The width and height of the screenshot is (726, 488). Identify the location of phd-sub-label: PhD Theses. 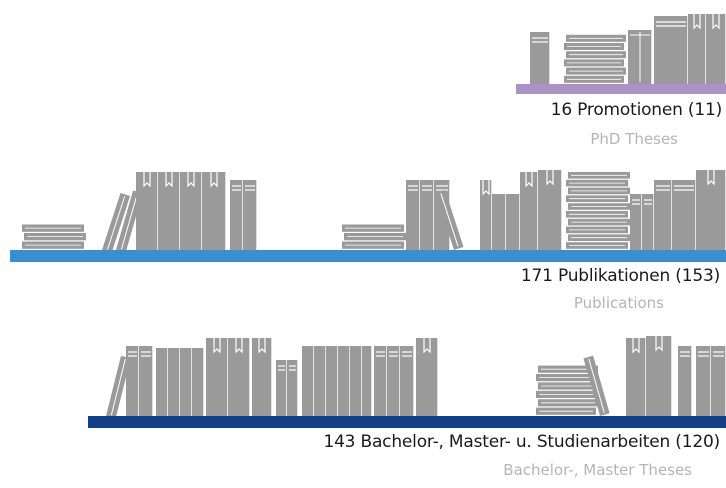
(634, 139).